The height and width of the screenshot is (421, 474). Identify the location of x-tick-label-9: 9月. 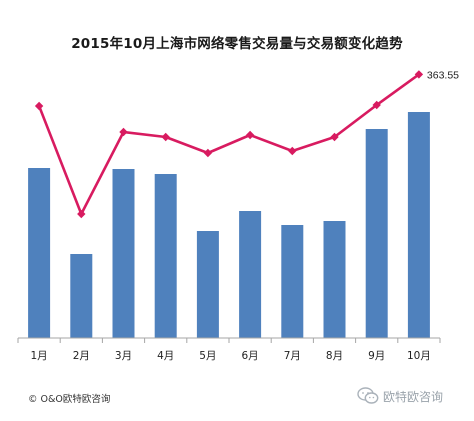
(376, 356).